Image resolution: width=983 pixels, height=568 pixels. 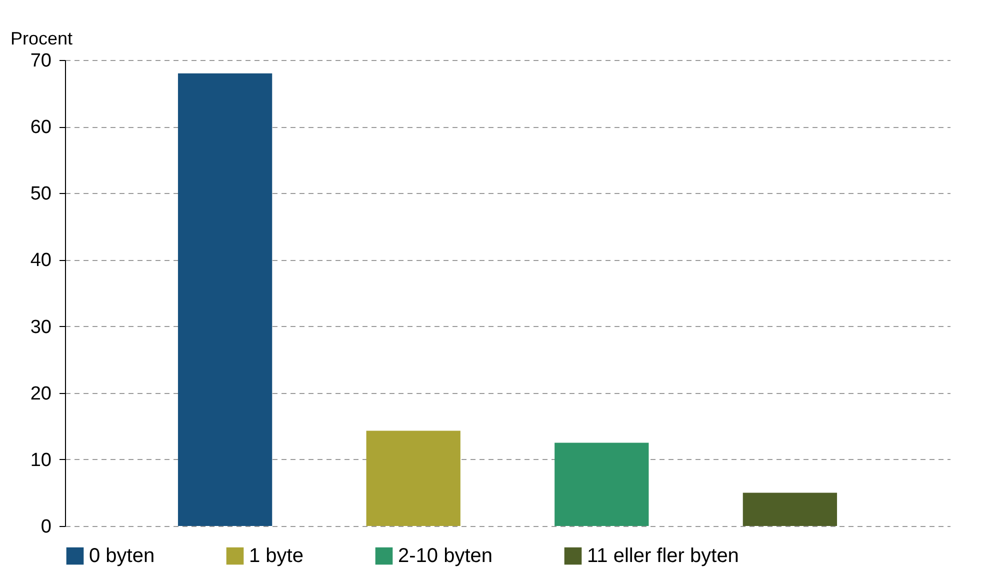 What do you see at coordinates (122, 556) in the screenshot?
I see `legend-label: 0 byten` at bounding box center [122, 556].